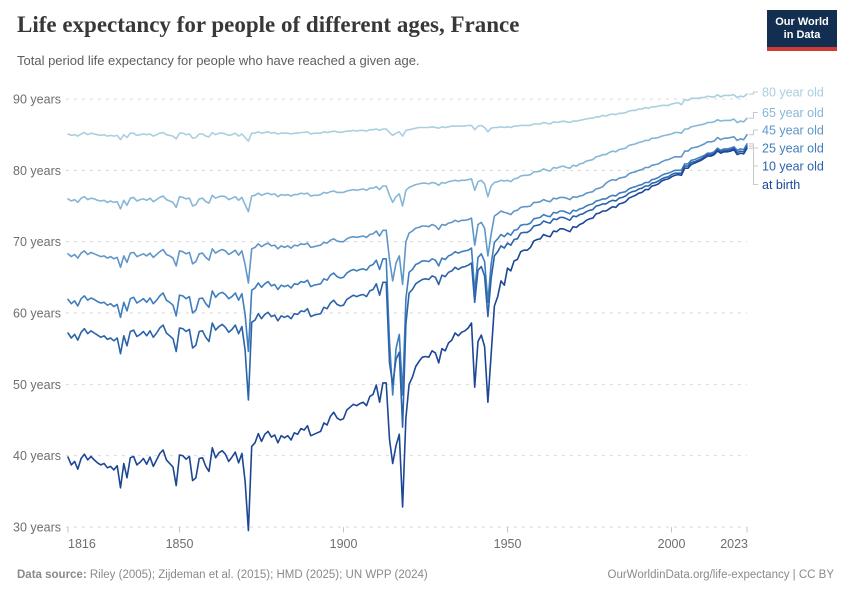 Image resolution: width=850 pixels, height=600 pixels. What do you see at coordinates (672, 544) in the screenshot?
I see `x-axis-label: 2000` at bounding box center [672, 544].